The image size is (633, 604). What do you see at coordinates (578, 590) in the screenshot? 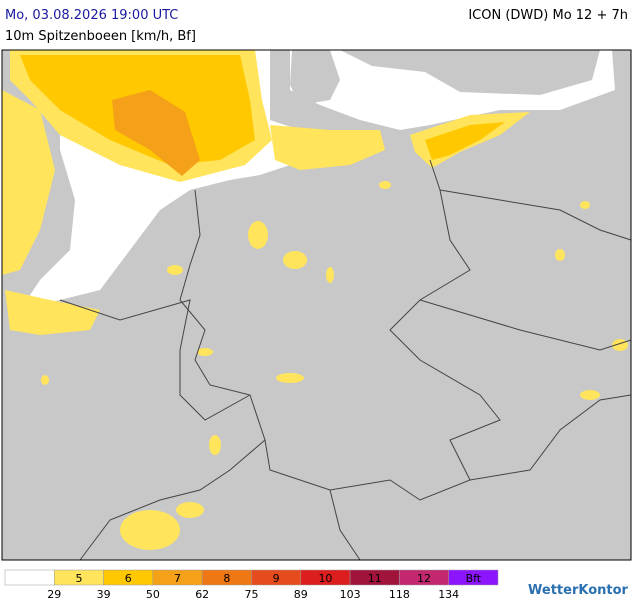
I see `brand: WetterKontor` at bounding box center [578, 590].